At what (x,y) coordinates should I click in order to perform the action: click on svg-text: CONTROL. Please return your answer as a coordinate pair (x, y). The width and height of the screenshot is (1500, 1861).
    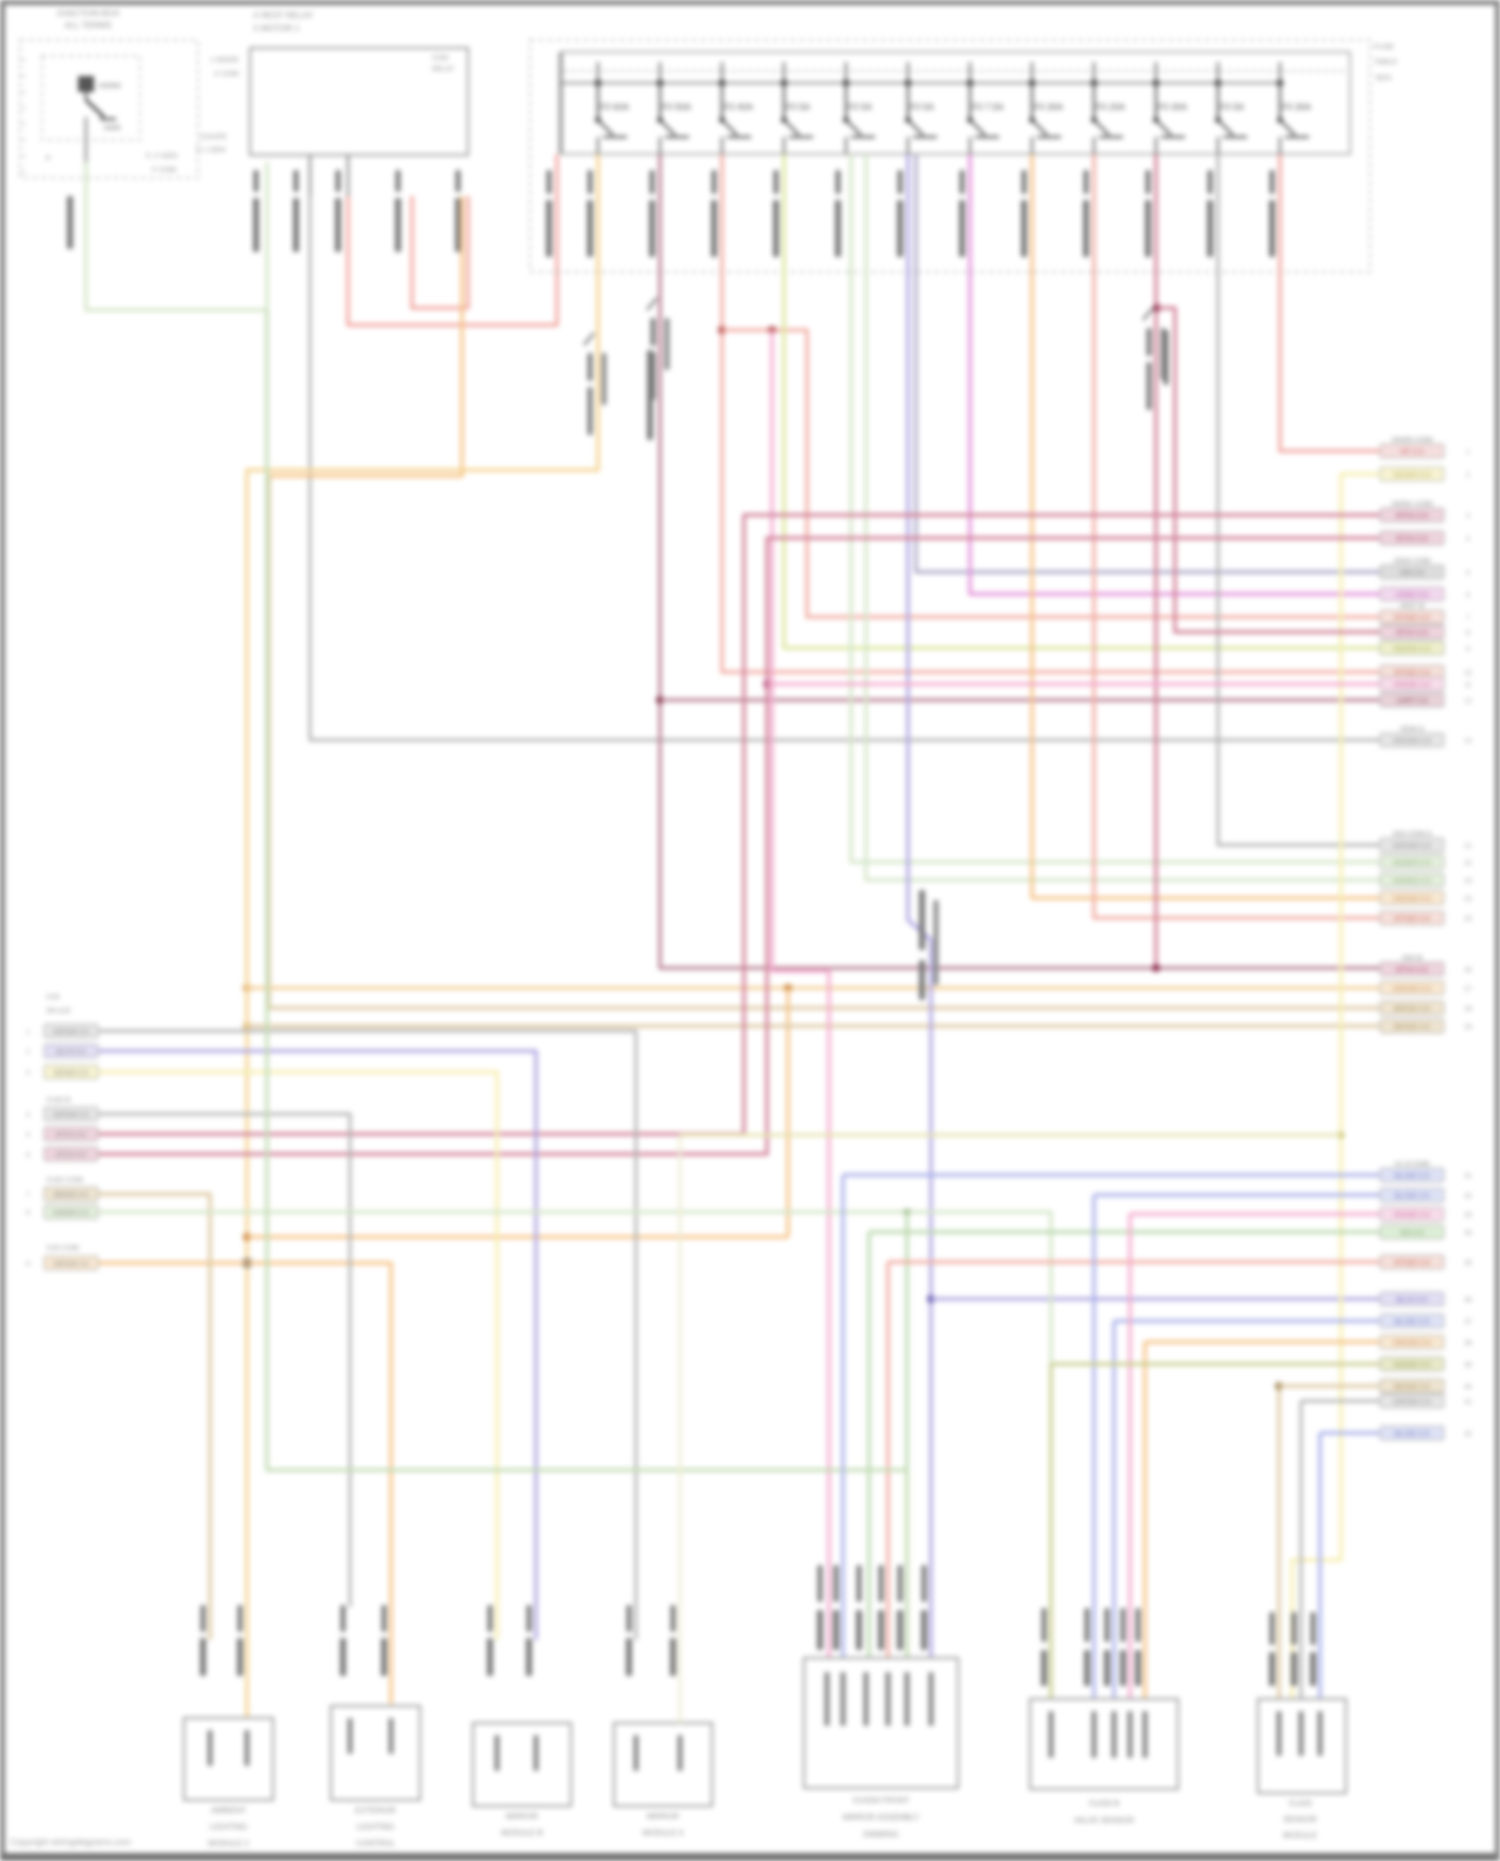
    Looking at the image, I should click on (376, 1843).